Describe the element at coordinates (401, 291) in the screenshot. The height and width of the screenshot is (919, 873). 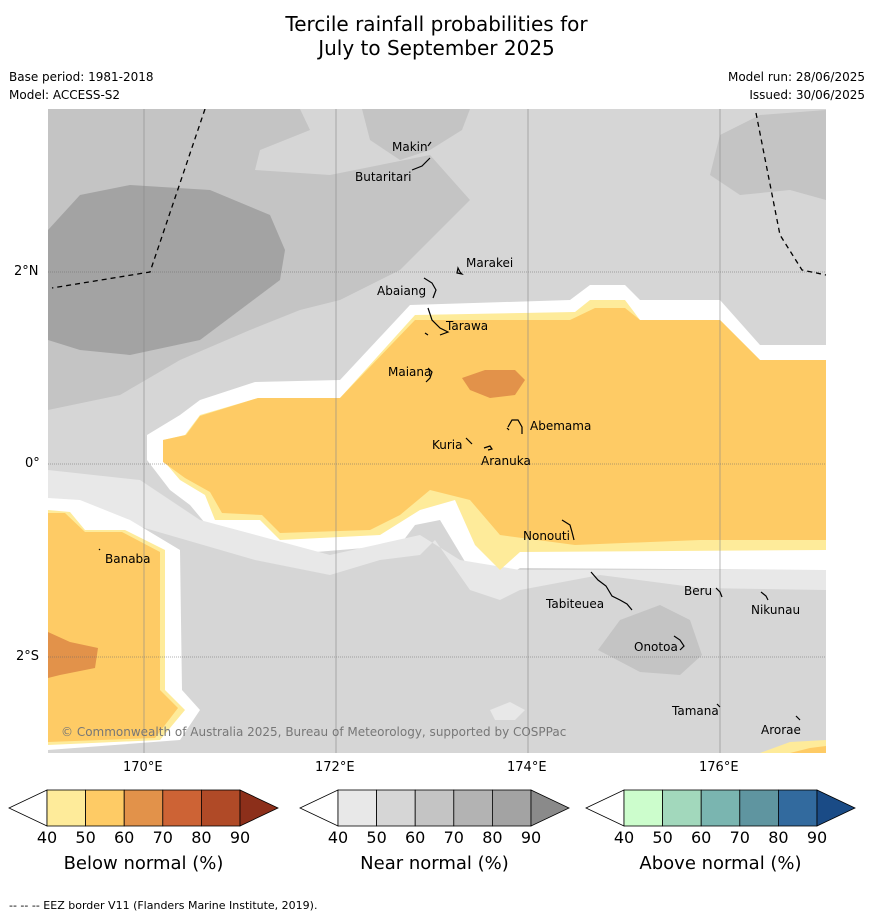
I see `label-abaiang: Abaiang` at that location.